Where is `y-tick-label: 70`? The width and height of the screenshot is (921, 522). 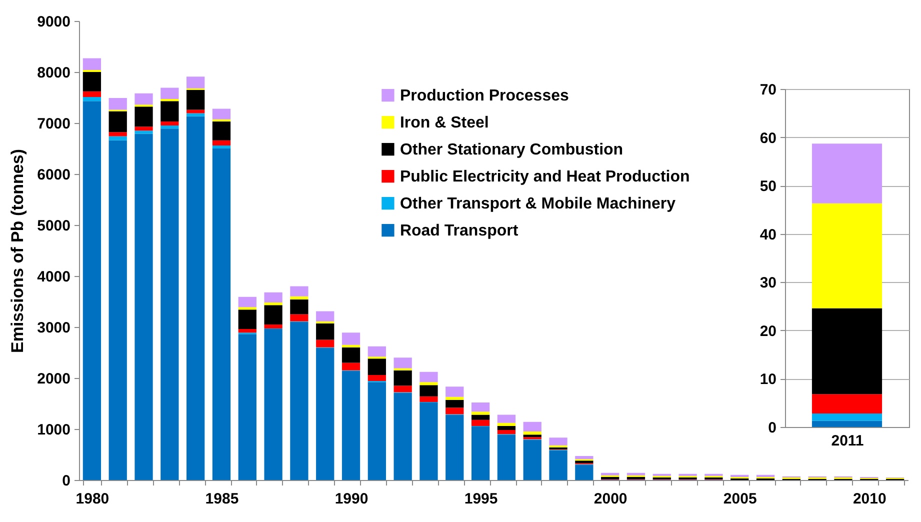 y-tick-label: 70 is located at coordinates (768, 90).